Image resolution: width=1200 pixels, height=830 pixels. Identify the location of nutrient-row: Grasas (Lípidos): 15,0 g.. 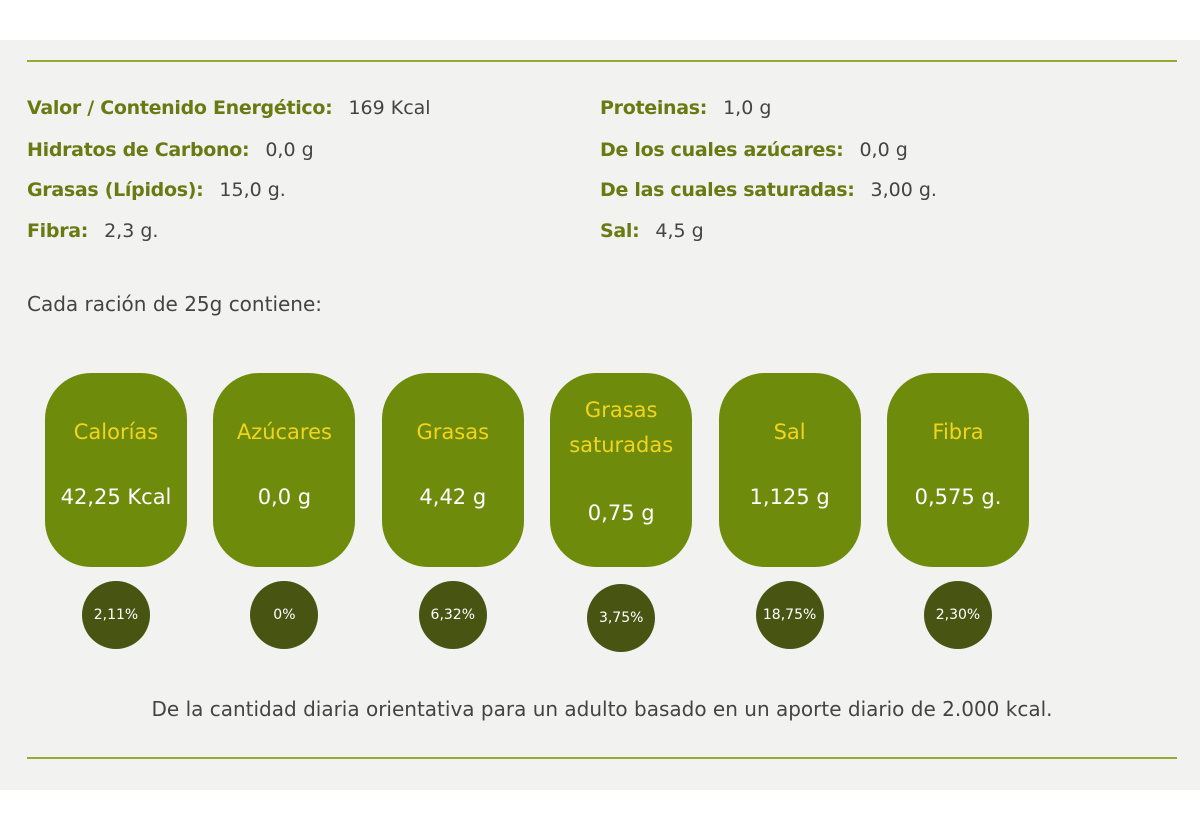
(156, 190).